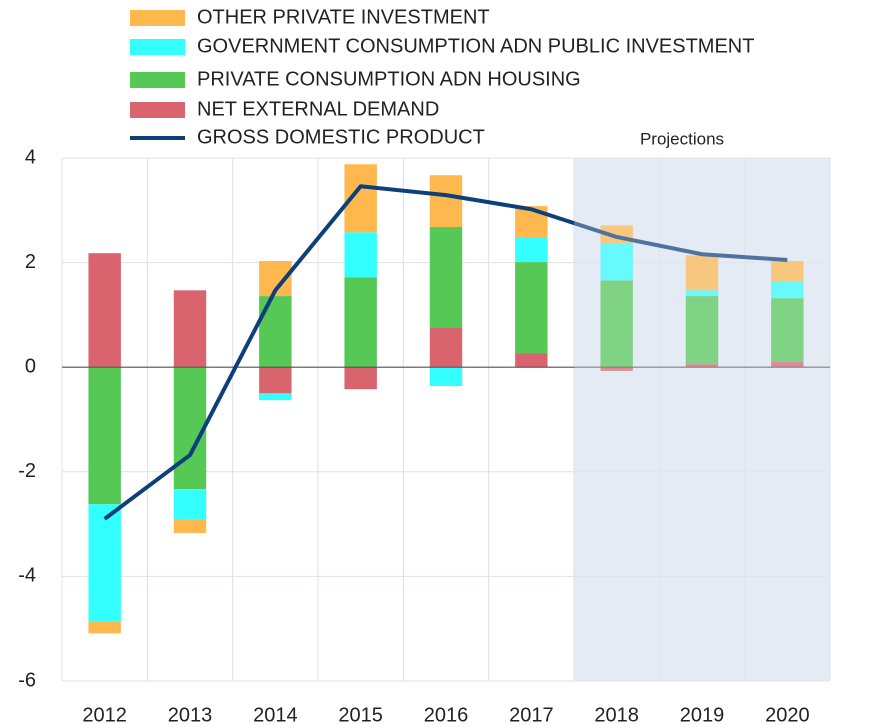 This screenshot has height=728, width=882. What do you see at coordinates (446, 715) in the screenshot?
I see `x-tick-label: 2016` at bounding box center [446, 715].